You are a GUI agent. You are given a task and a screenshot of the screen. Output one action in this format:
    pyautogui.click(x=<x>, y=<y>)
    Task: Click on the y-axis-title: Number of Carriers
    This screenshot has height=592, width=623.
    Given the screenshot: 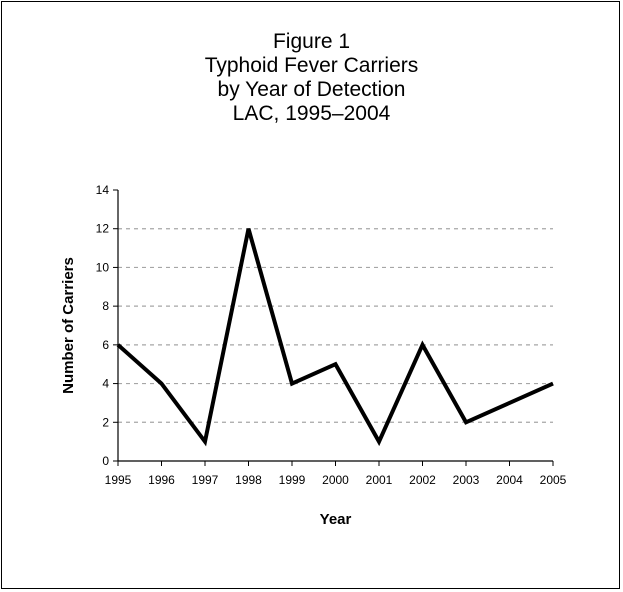 What is the action you would take?
    pyautogui.click(x=68, y=325)
    